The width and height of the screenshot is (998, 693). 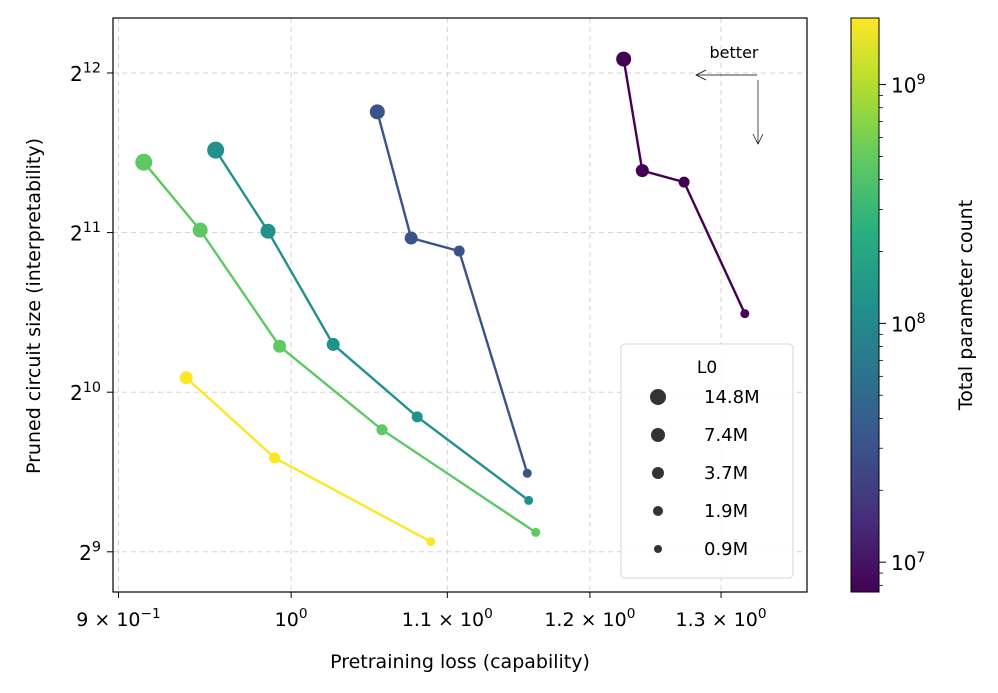 I want to click on x-axis: 9 × 10−1 100 1.1 × 100 1.2 × 100 1.3 × 100, so click(x=421, y=611).